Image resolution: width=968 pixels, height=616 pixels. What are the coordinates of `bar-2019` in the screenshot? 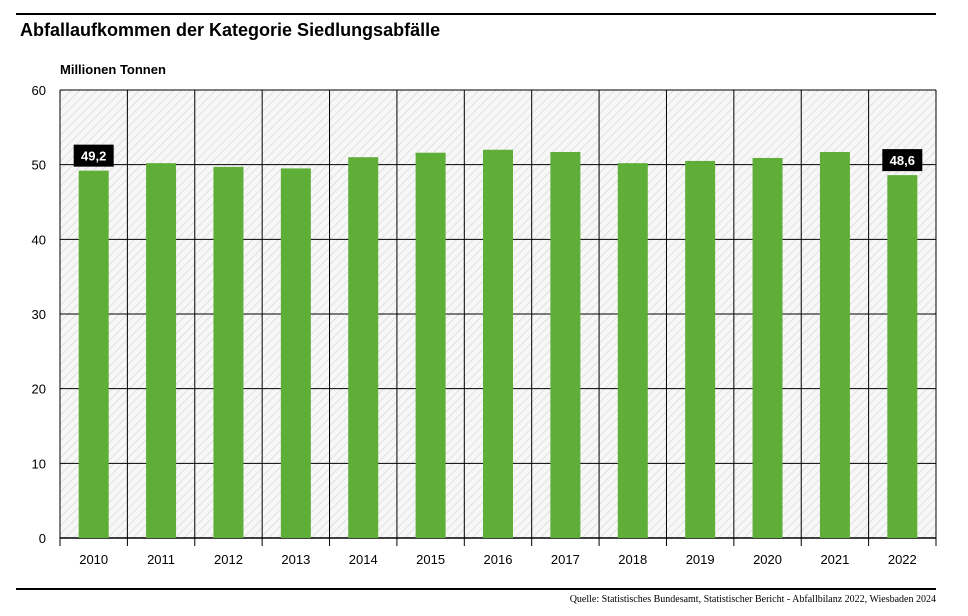 It's located at (700, 349).